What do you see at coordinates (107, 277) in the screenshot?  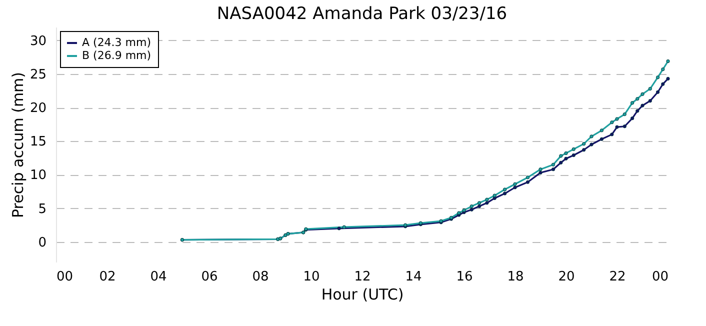 I see `x-tick-label: 02` at bounding box center [107, 277].